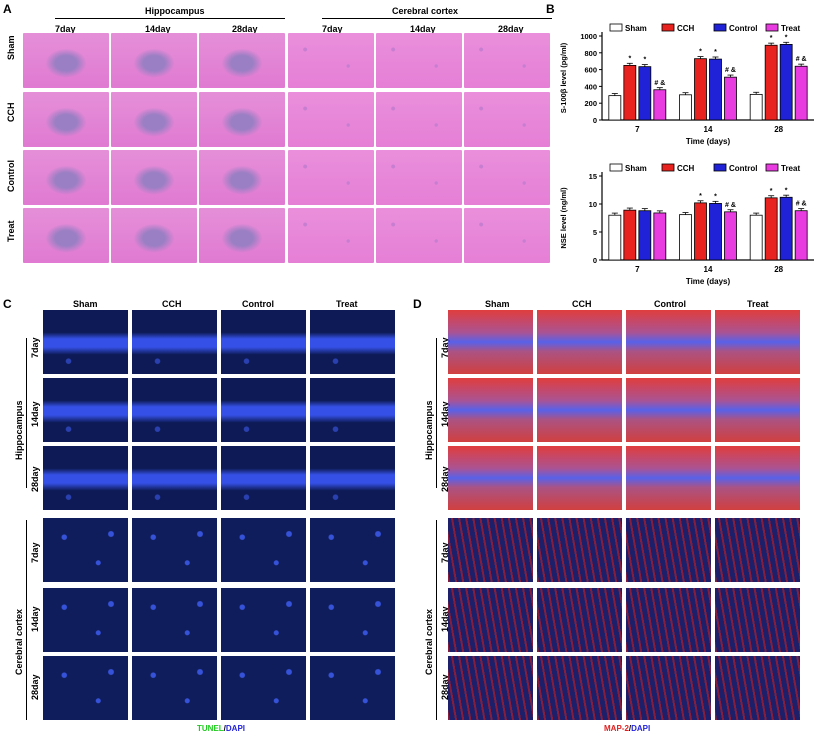  Describe the element at coordinates (579, 410) in the screenshot. I see `map-image-r1-c1` at that location.